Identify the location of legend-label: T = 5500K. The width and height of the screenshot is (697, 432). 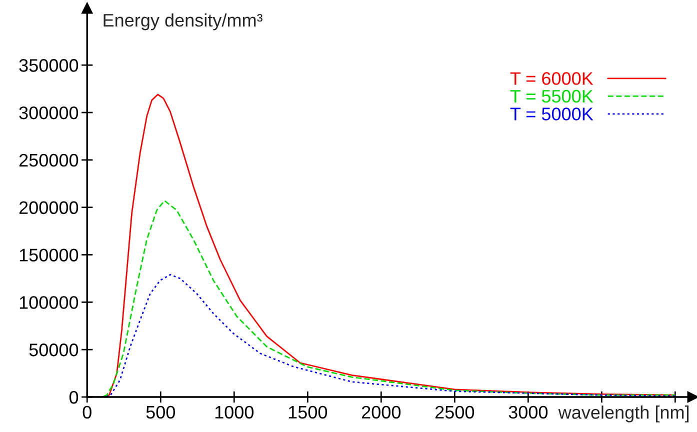
(552, 96).